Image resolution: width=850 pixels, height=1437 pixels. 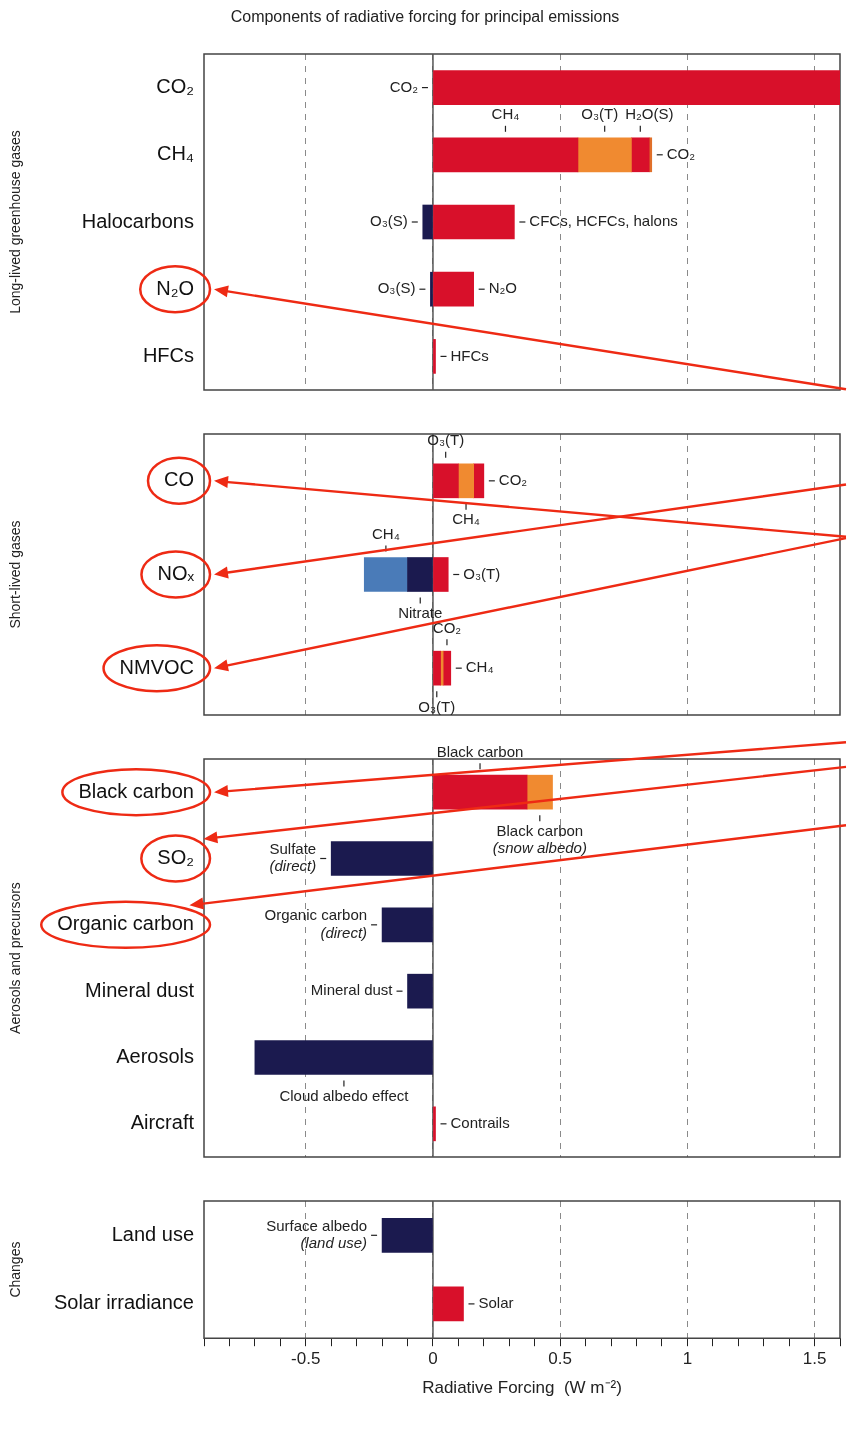 What do you see at coordinates (15, 1269) in the screenshot?
I see `y-axis-title: Changes` at bounding box center [15, 1269].